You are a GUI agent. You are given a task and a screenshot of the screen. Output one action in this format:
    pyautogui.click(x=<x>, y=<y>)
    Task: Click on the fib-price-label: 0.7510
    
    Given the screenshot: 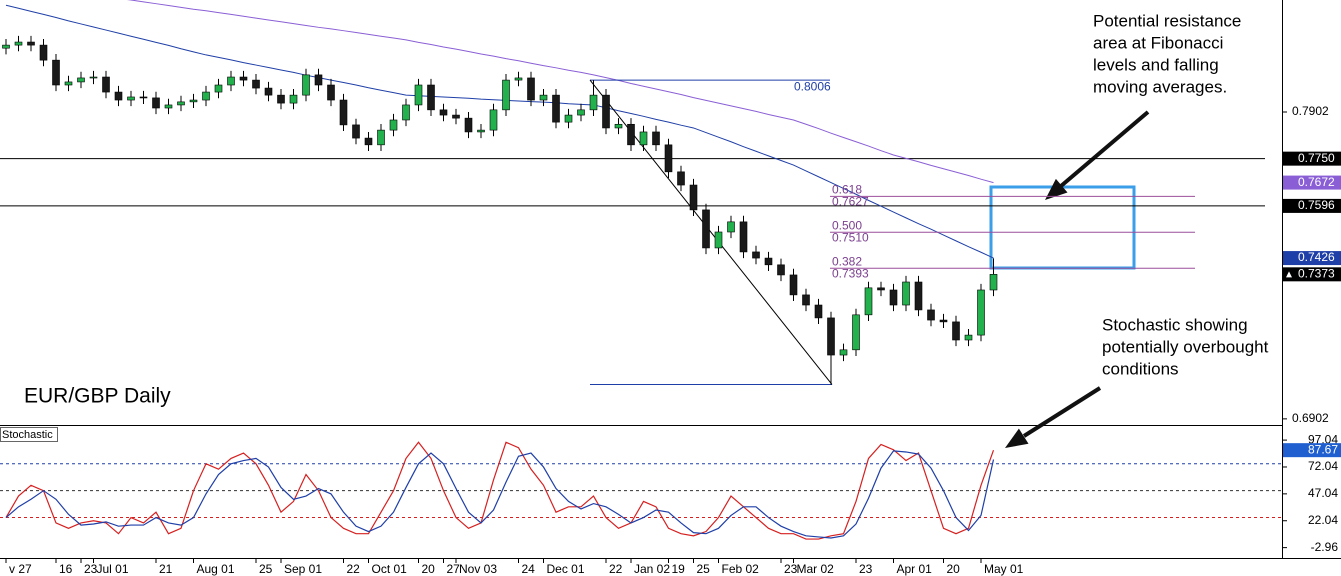 What is the action you would take?
    pyautogui.click(x=850, y=237)
    